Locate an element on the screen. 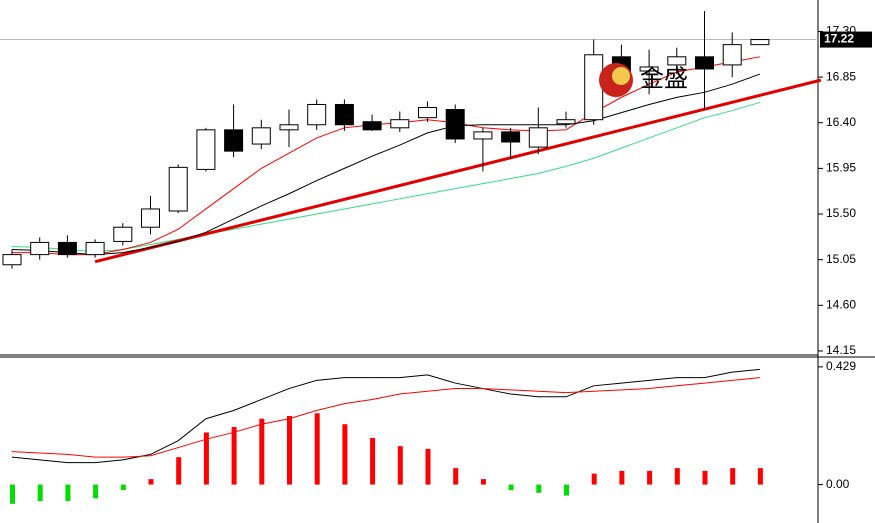 The height and width of the screenshot is (523, 875). indicator-line is located at coordinates (385, 417).